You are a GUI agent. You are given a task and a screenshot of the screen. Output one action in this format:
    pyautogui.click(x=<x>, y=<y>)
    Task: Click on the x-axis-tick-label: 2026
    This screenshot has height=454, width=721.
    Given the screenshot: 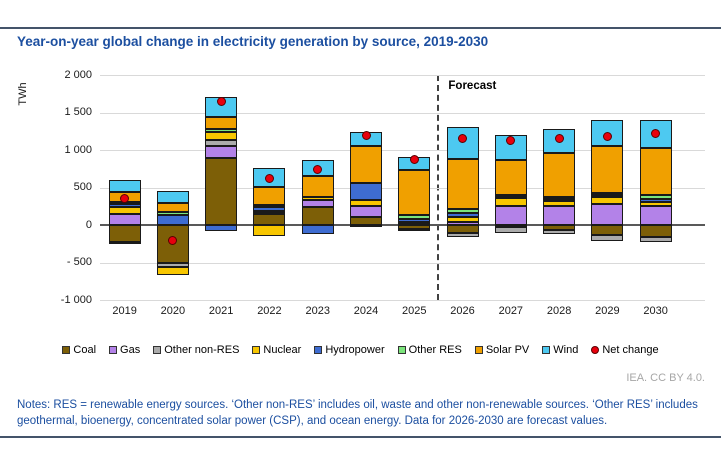 What is the action you would take?
    pyautogui.click(x=462, y=311)
    